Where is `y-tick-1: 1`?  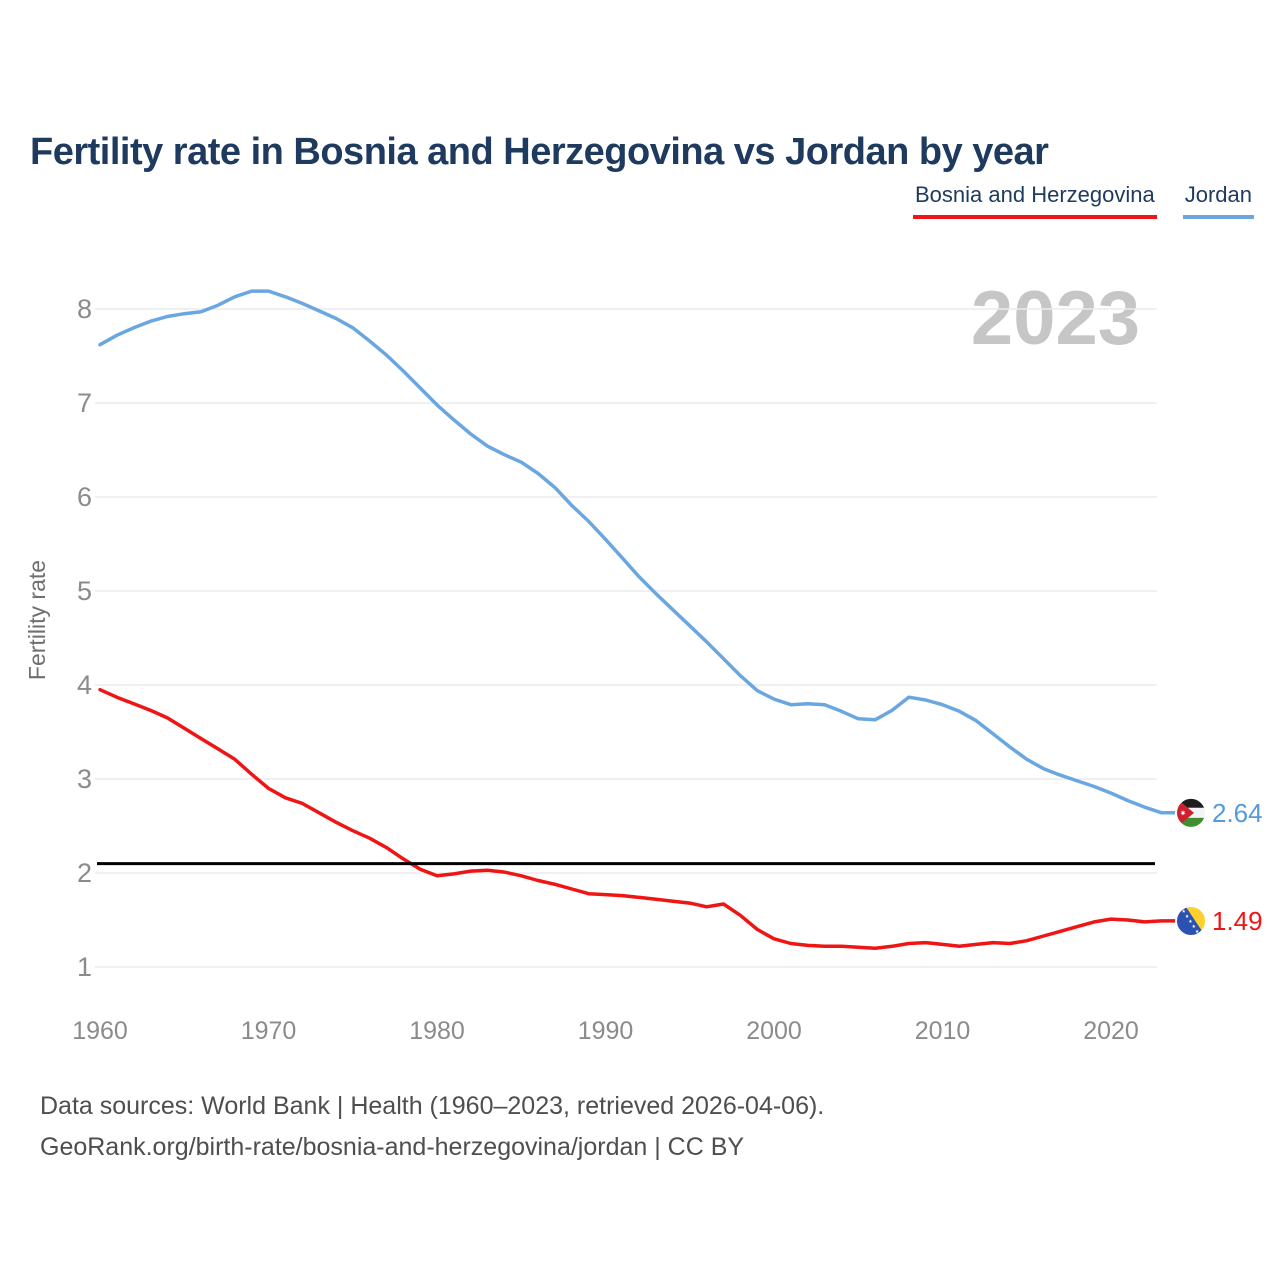
y-tick-1: 1 is located at coordinates (84, 967).